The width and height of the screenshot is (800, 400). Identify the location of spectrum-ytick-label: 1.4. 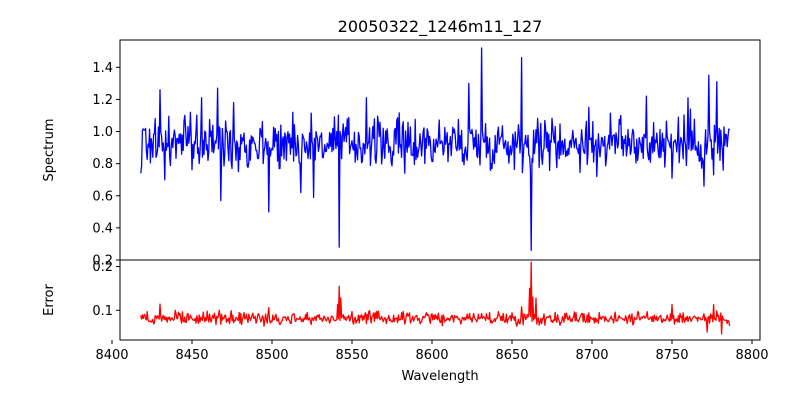
(102, 68).